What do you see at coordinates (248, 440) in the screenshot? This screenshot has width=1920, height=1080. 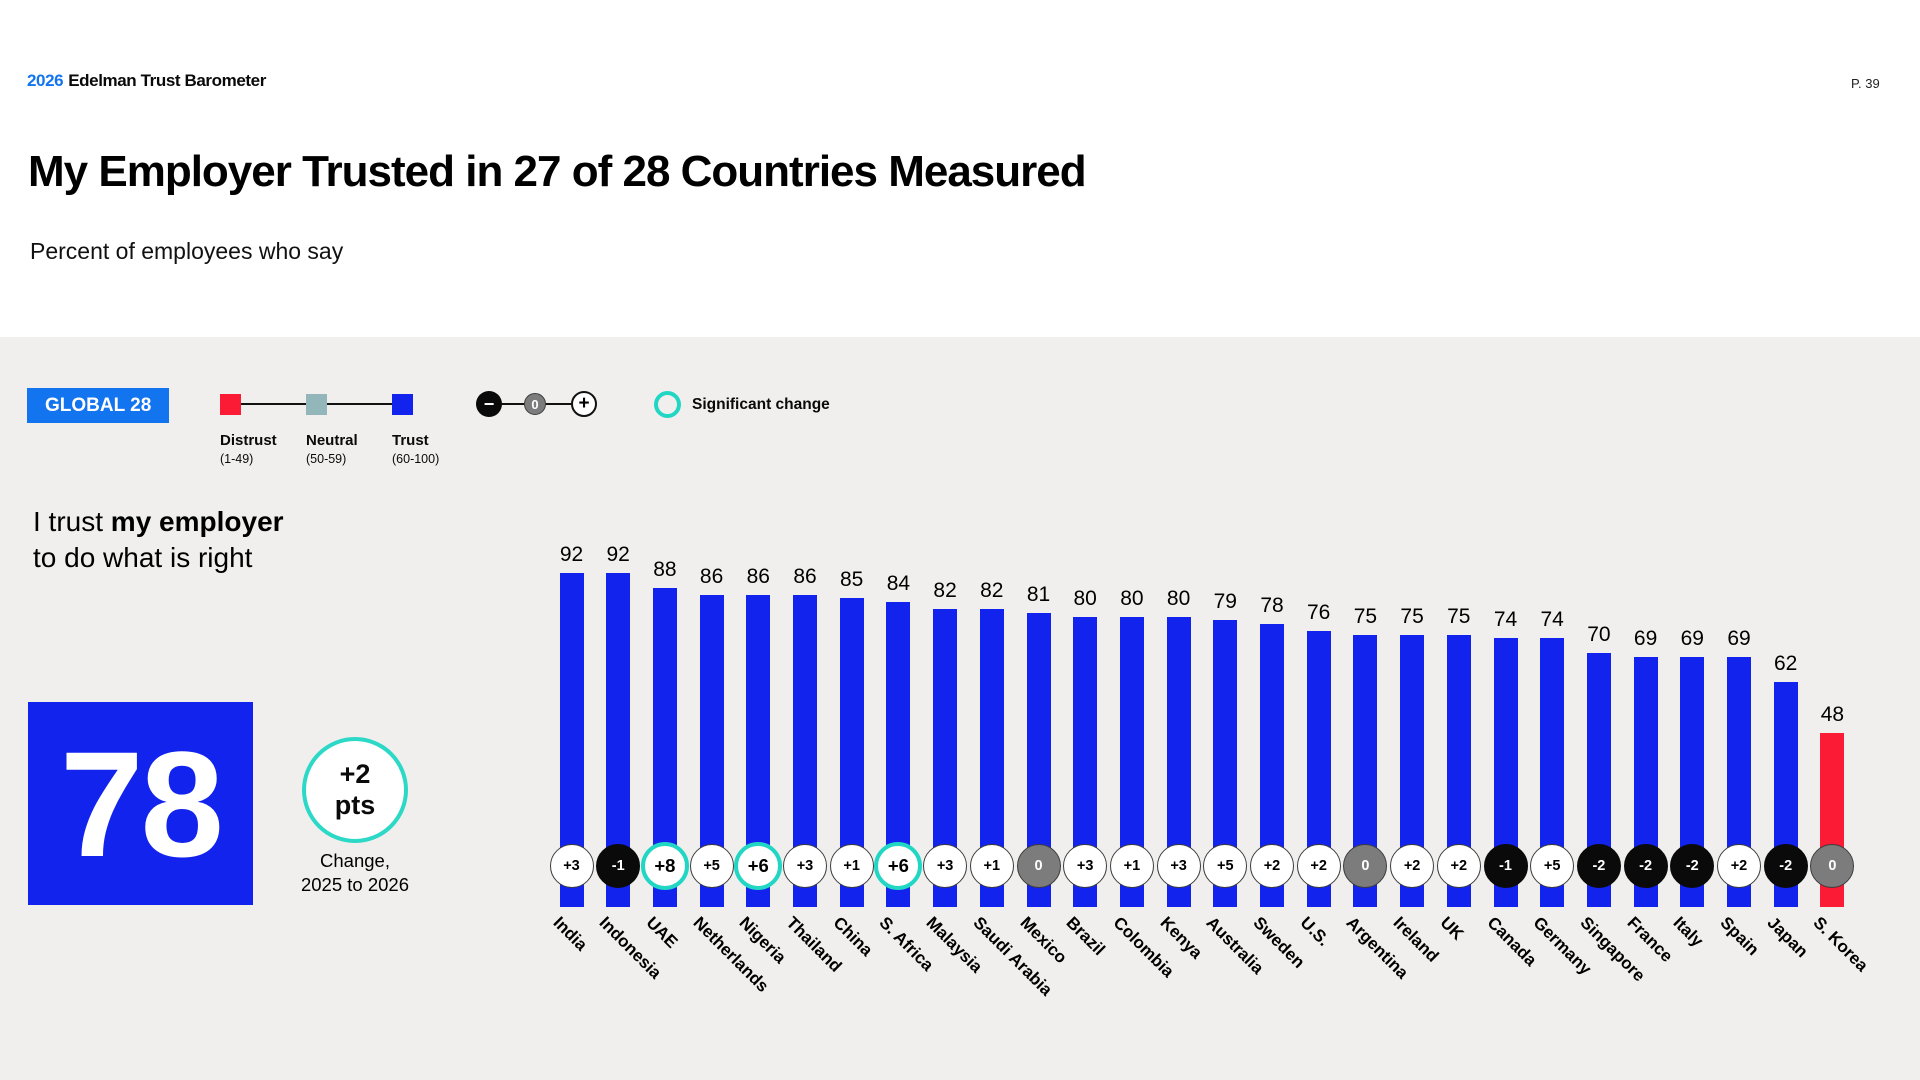 I see `distrust-label: Distrust` at bounding box center [248, 440].